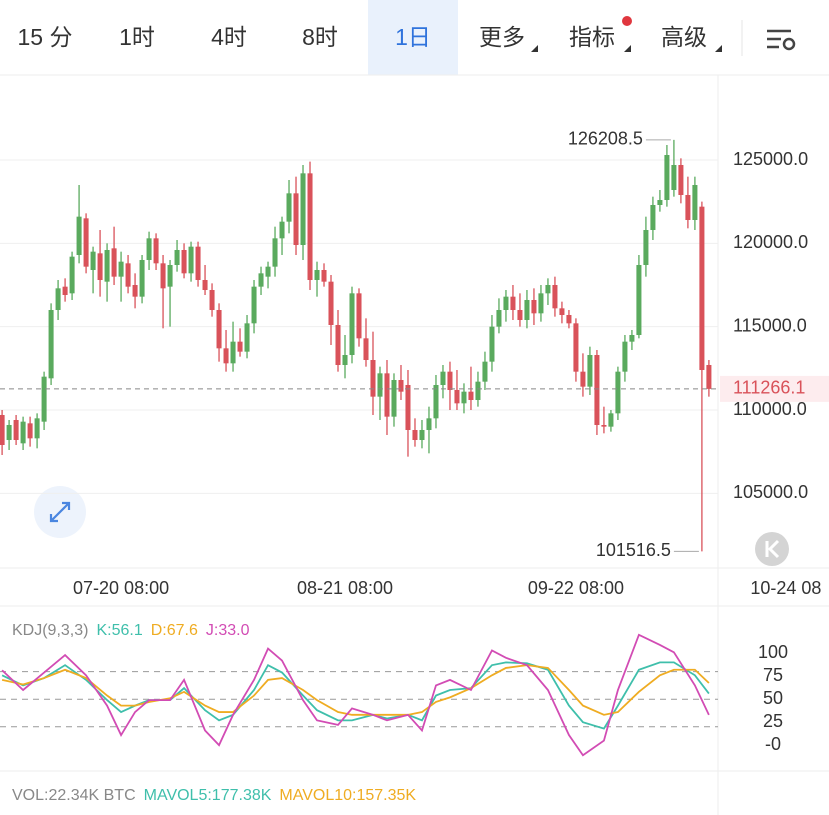 The height and width of the screenshot is (815, 829). Describe the element at coordinates (174, 630) in the screenshot. I see `legend-entry: D:67.6` at that location.